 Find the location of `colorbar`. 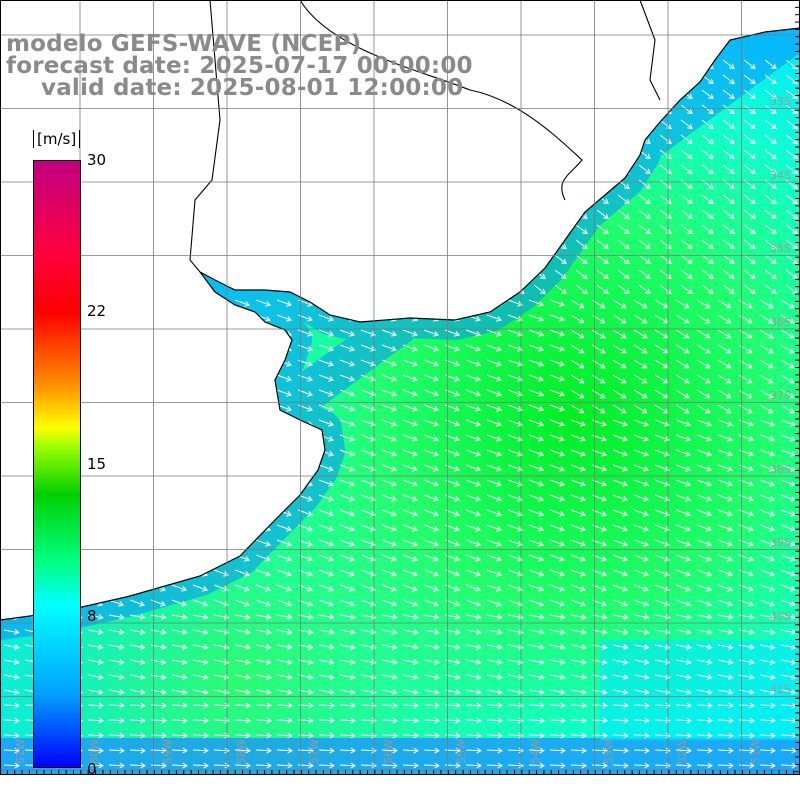

colorbar is located at coordinates (57, 464).